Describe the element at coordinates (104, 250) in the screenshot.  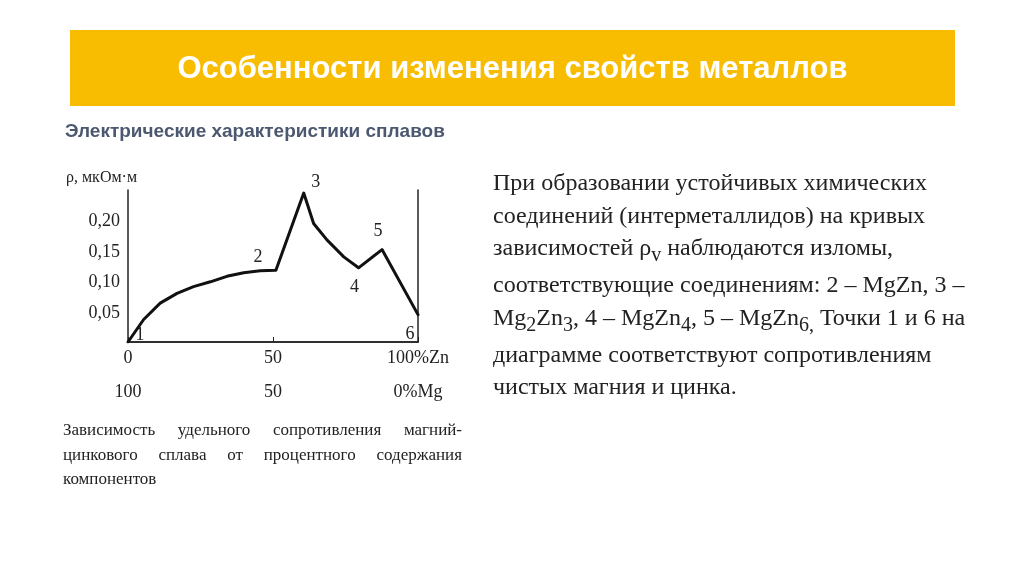
I see `y-tick-label: 0,15` at that location.